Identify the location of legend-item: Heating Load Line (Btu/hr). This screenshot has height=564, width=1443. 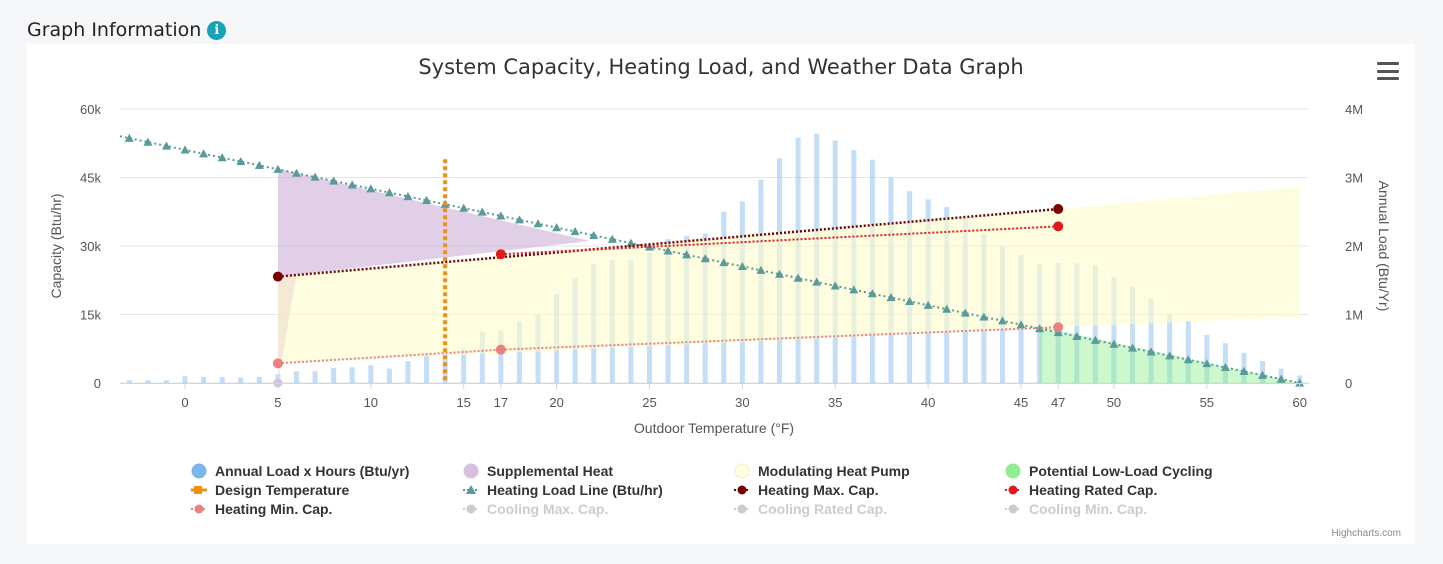
(563, 490).